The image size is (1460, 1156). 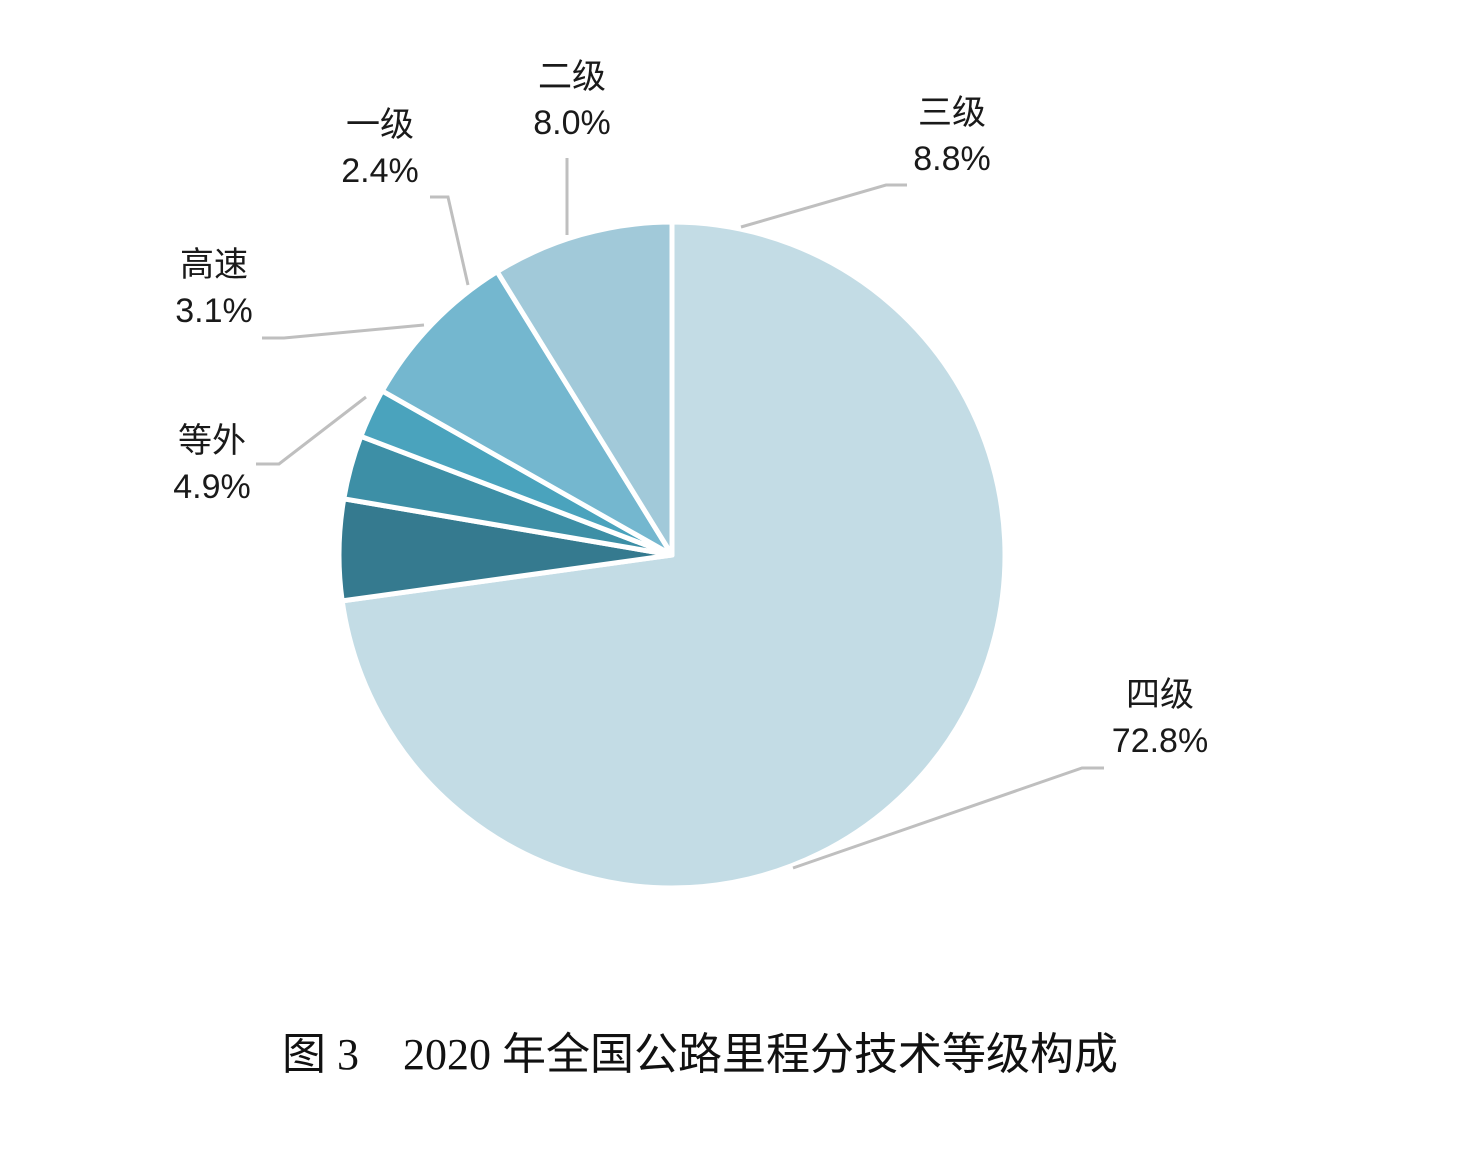 I want to click on slice-value-label-3: 3.1%, so click(x=214, y=311).